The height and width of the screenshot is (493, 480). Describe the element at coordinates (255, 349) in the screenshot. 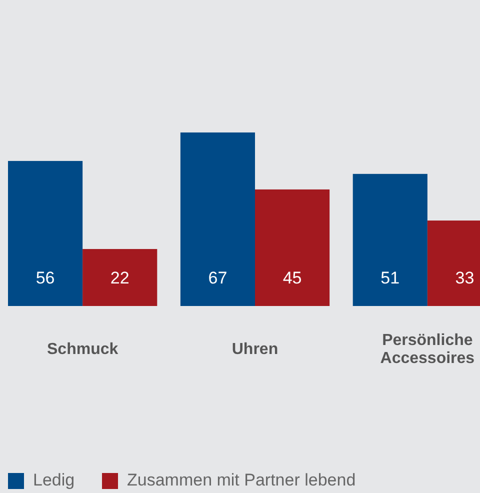

I see `x-tick-label: Uhren` at that location.